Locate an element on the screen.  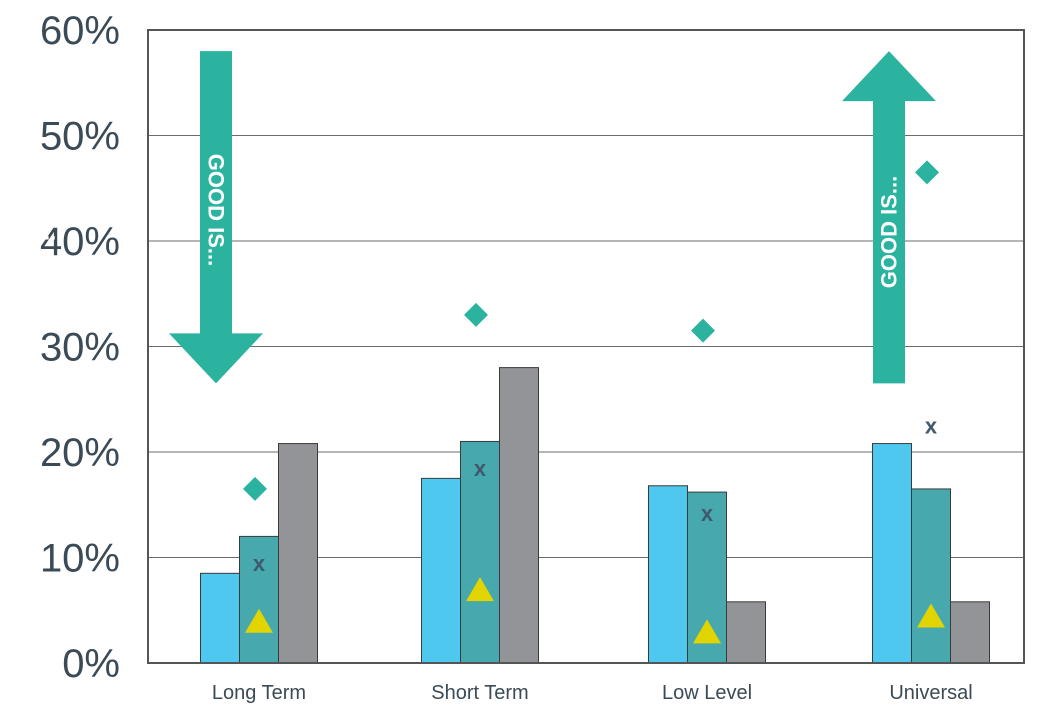
y-tick-label: 50% is located at coordinates (80, 137).